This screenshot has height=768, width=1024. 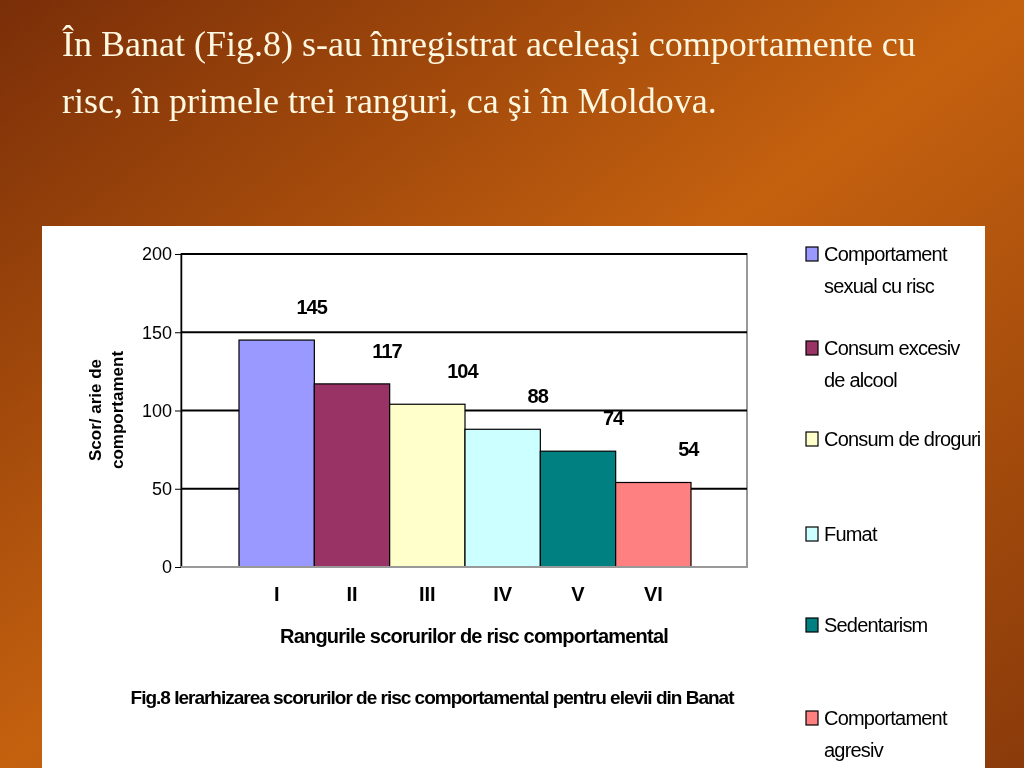 What do you see at coordinates (427, 594) in the screenshot?
I see `x-tick-label: III` at bounding box center [427, 594].